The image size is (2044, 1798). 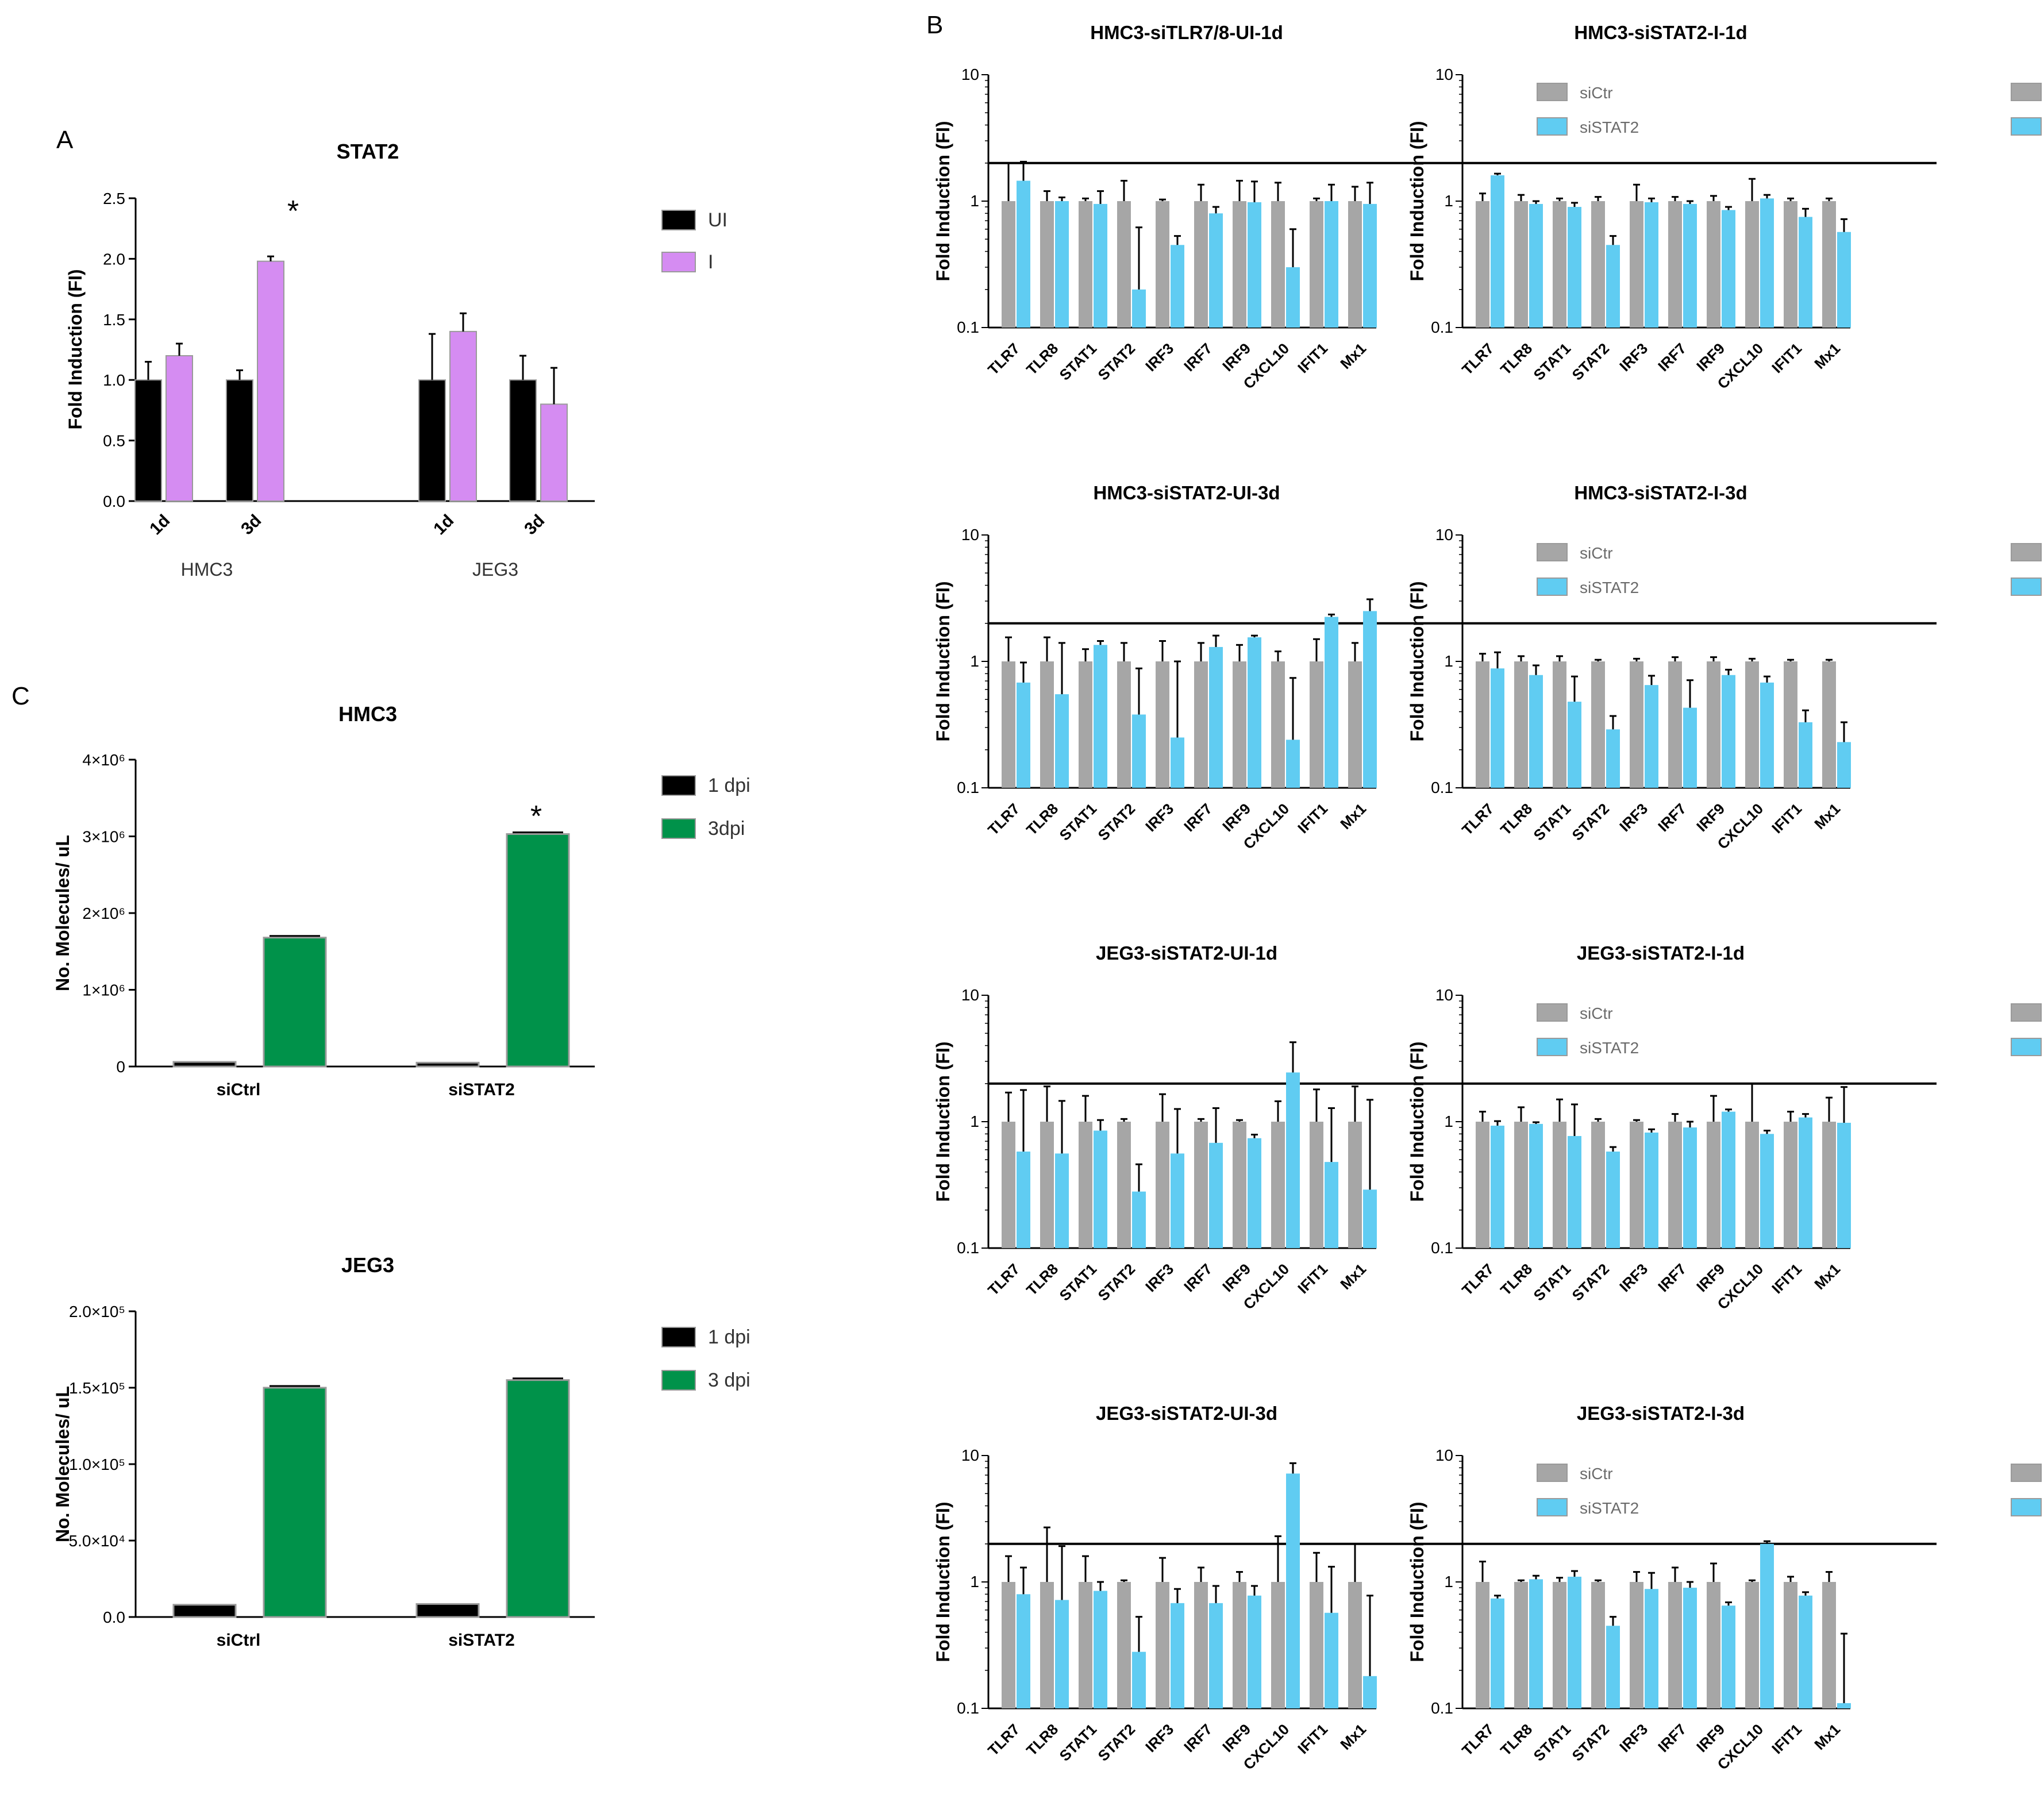 I want to click on chart-a-y-tick-label: 0.0, so click(x=114, y=501).